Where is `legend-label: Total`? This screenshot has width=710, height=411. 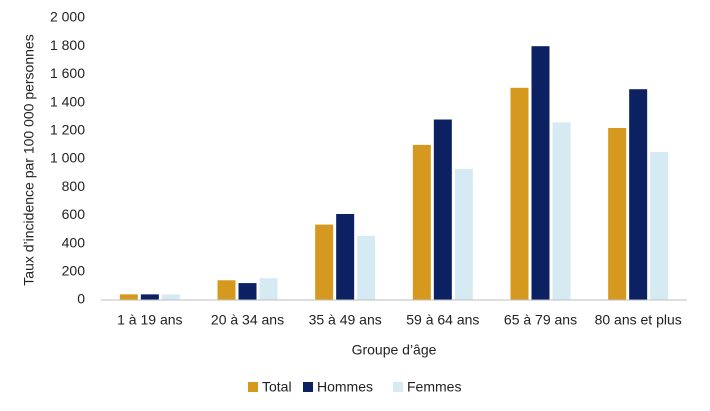 legend-label: Total is located at coordinates (277, 387).